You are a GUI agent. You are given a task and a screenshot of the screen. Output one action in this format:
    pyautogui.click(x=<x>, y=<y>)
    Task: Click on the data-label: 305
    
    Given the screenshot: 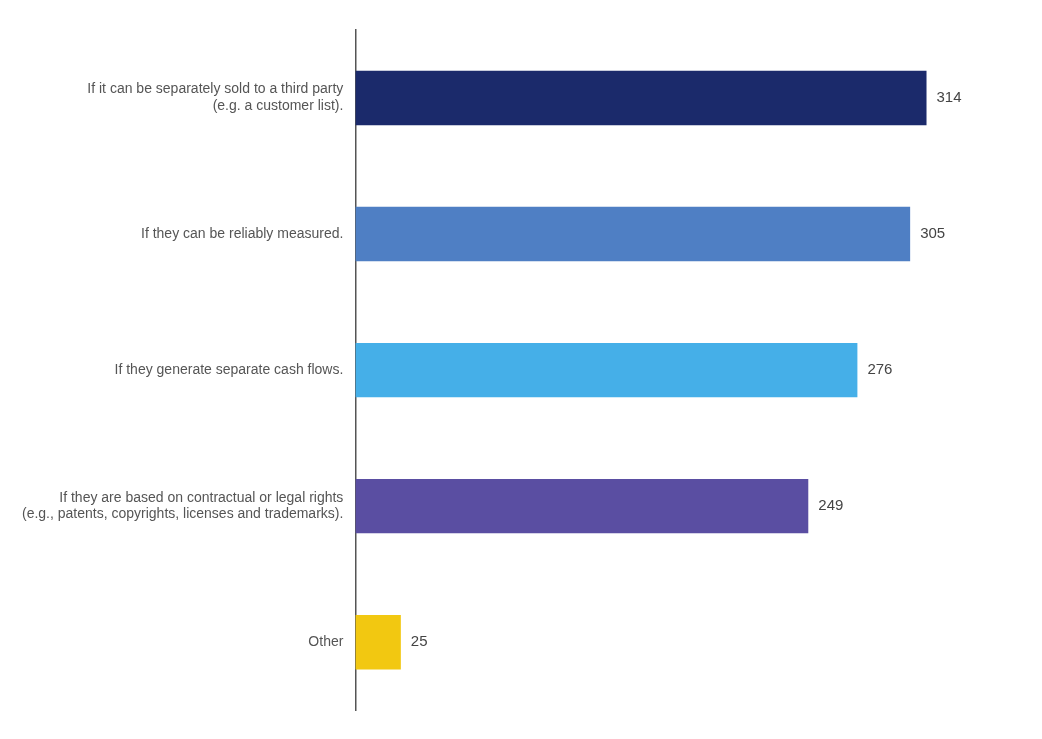 What is the action you would take?
    pyautogui.click(x=933, y=233)
    